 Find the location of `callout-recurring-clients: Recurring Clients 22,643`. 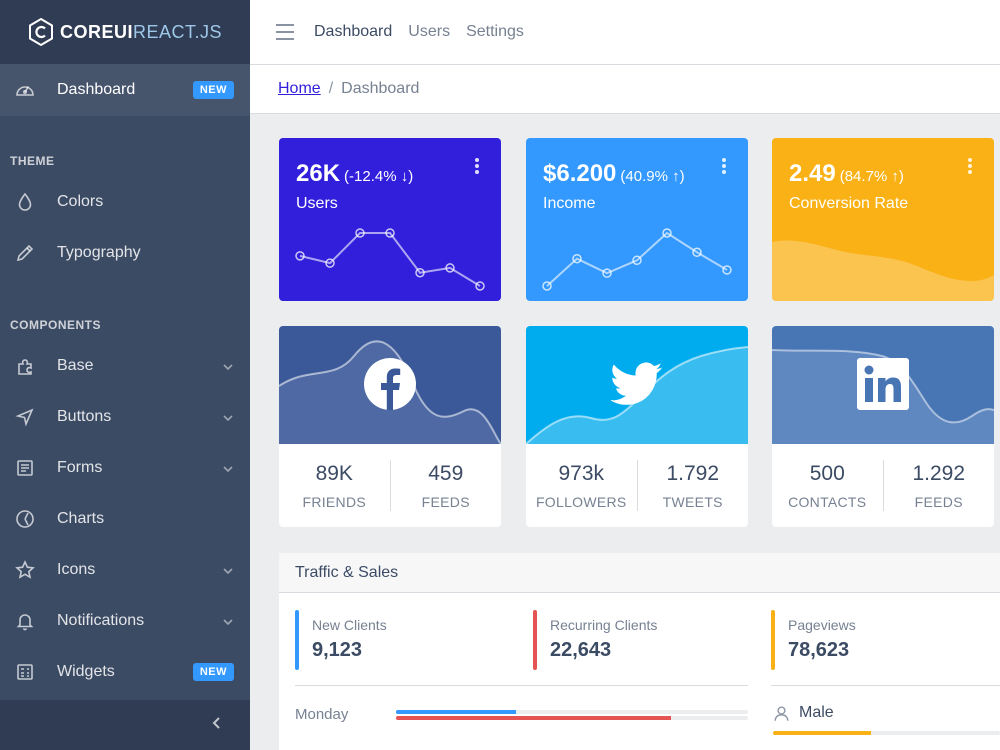

callout-recurring-clients: Recurring Clients 22,643 is located at coordinates (595, 640).